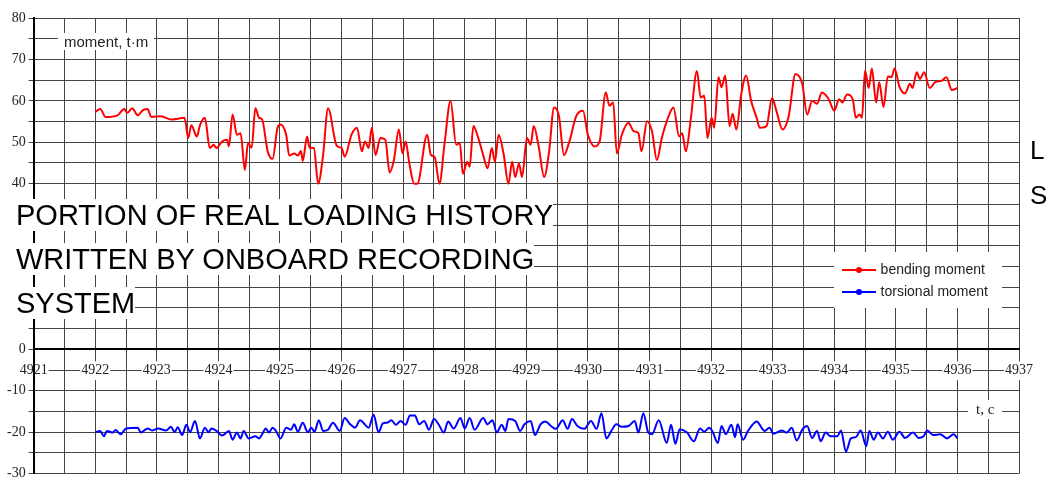 The height and width of the screenshot is (485, 1046). What do you see at coordinates (1038, 195) in the screenshot?
I see `text: S` at bounding box center [1038, 195].